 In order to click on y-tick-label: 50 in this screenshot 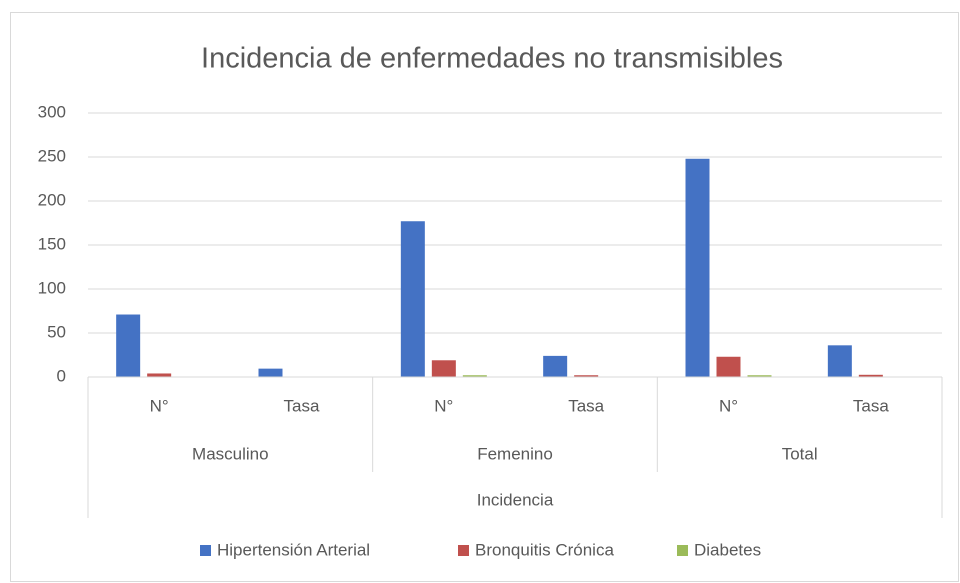, I will do `click(56, 331)`.